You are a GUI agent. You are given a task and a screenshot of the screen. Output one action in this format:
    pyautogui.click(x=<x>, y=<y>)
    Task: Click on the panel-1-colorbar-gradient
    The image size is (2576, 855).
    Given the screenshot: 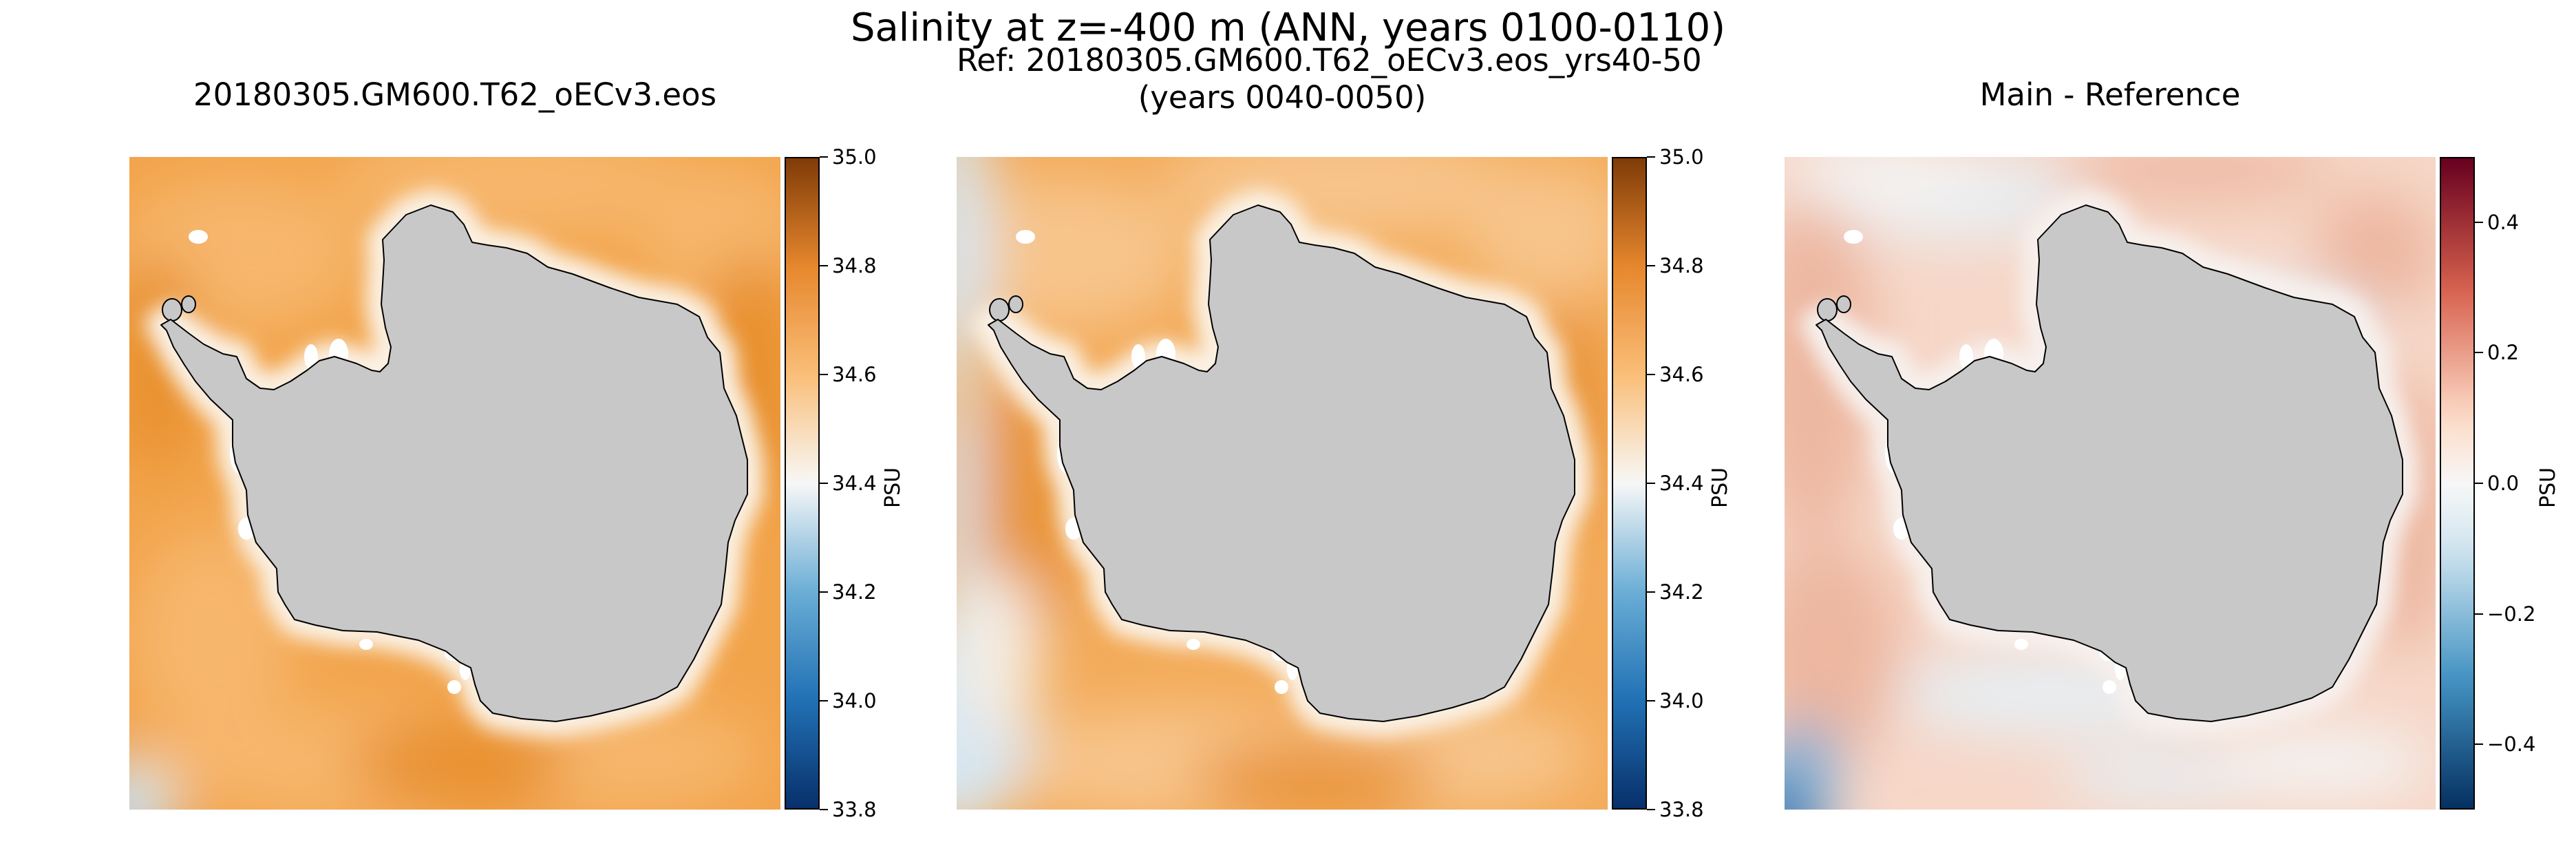 What is the action you would take?
    pyautogui.click(x=802, y=483)
    